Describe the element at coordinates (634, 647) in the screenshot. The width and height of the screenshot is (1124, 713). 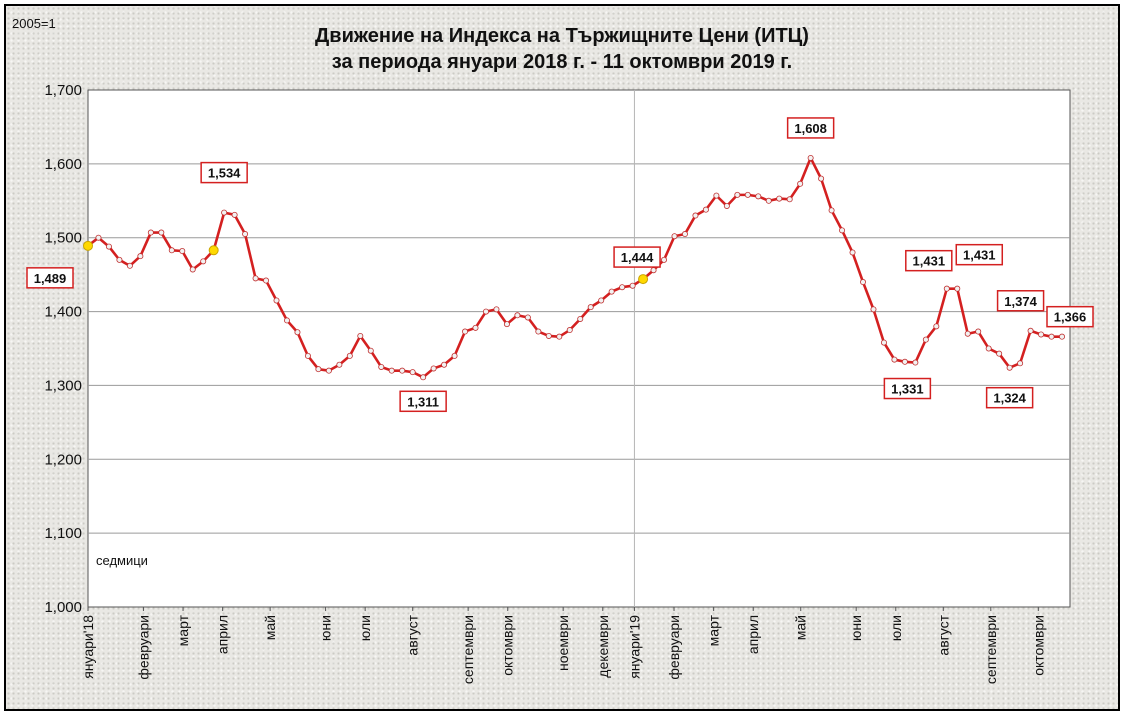
I see `x-tick-label: януари'19` at that location.